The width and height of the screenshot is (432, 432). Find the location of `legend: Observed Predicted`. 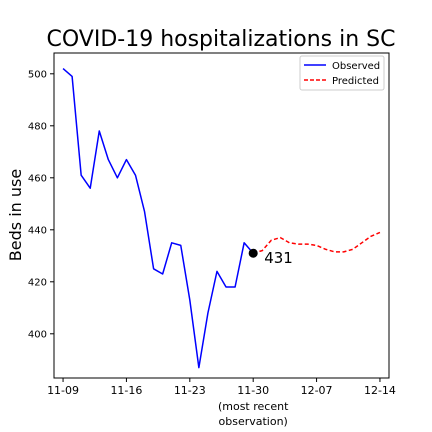

legend: Observed Predicted is located at coordinates (342, 73).